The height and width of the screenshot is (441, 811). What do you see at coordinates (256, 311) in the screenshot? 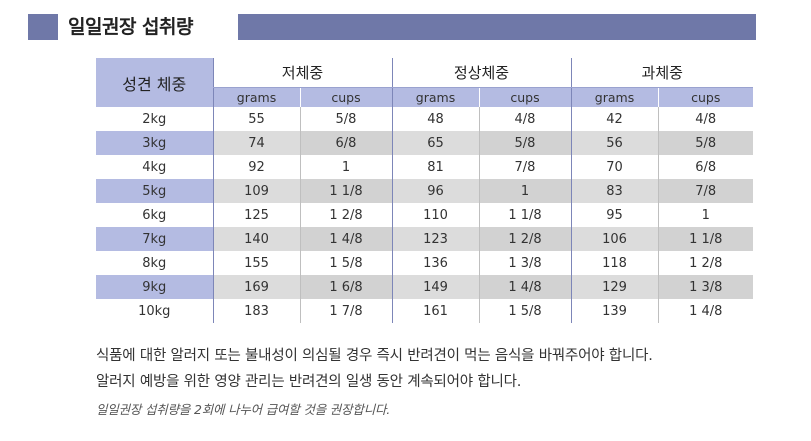
I see `grams-cell: 183` at bounding box center [256, 311].